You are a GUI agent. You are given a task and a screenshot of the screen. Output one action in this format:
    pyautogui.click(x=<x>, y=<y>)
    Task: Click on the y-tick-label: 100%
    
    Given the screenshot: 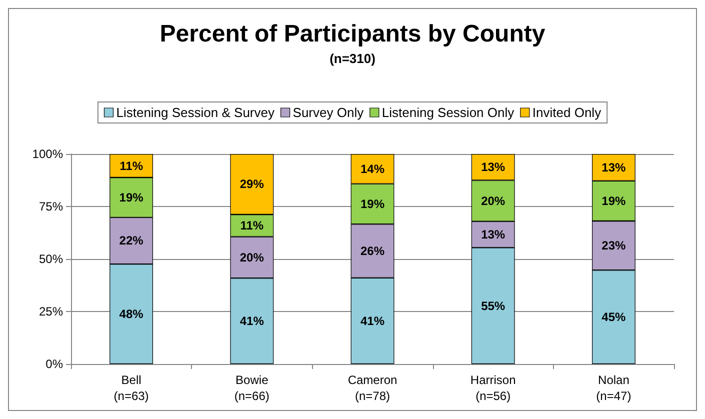 What is the action you would take?
    pyautogui.click(x=48, y=154)
    